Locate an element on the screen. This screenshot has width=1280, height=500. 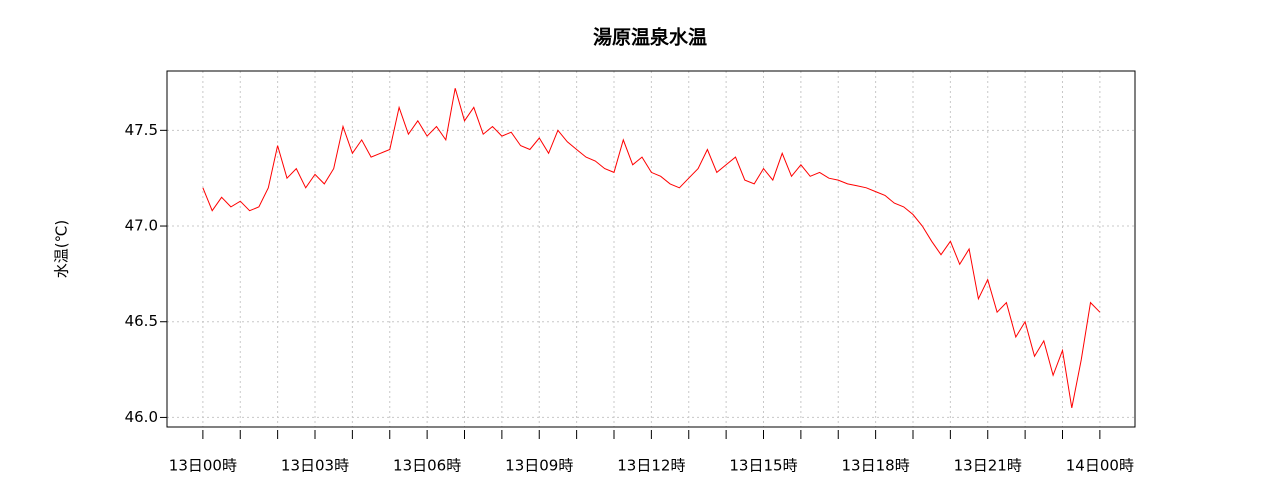
chart-title: 湯原温泉水温 is located at coordinates (650, 37).